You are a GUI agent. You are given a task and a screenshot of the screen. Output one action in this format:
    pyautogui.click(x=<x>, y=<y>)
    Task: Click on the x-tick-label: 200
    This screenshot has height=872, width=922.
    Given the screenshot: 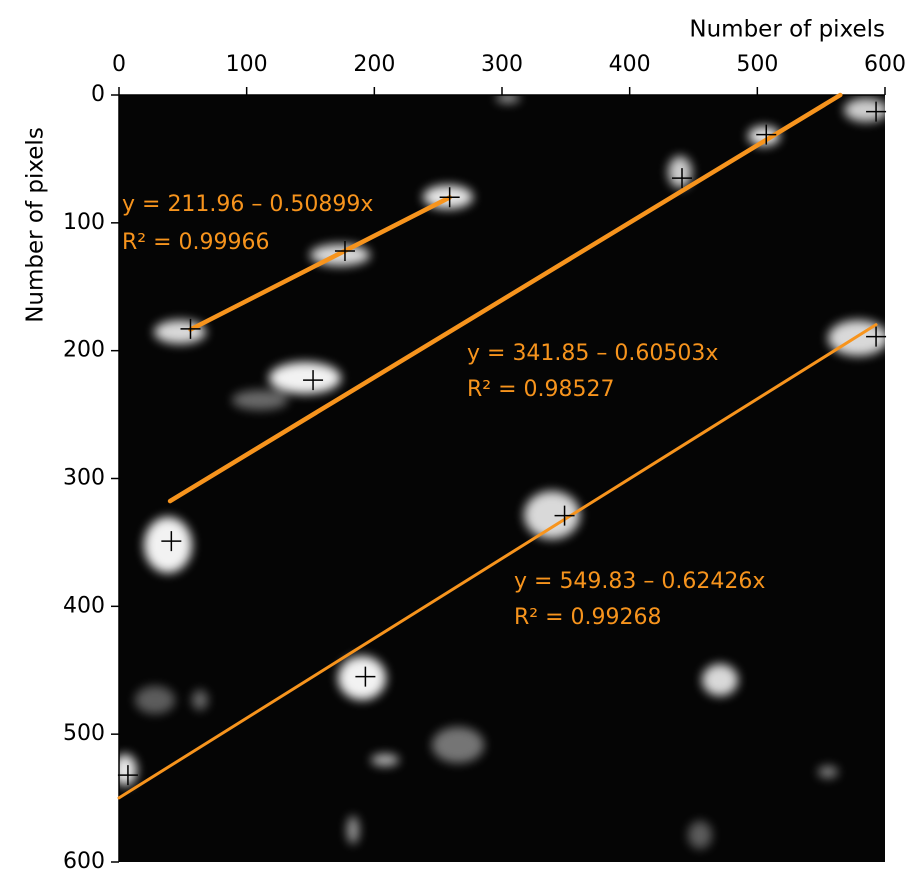 What is the action you would take?
    pyautogui.click(x=374, y=64)
    